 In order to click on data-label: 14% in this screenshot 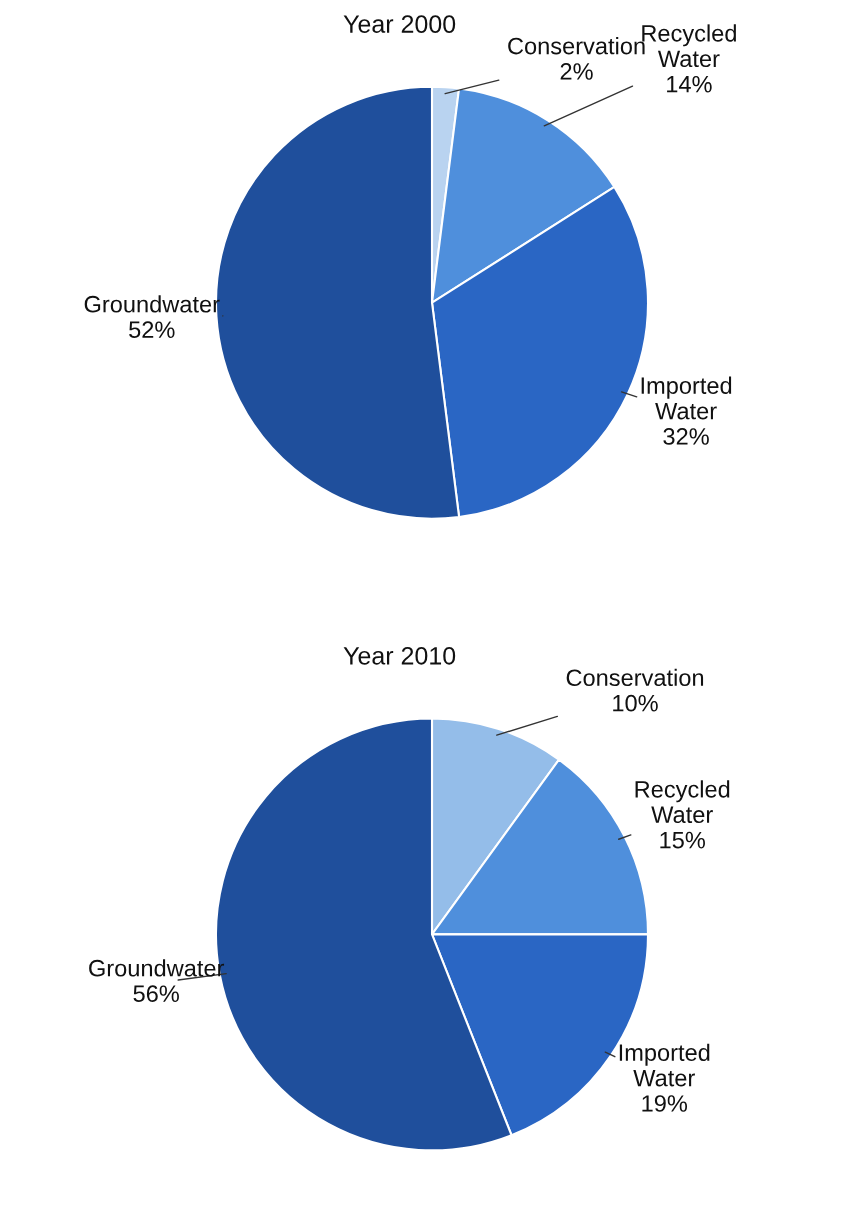, I will do `click(689, 84)`.